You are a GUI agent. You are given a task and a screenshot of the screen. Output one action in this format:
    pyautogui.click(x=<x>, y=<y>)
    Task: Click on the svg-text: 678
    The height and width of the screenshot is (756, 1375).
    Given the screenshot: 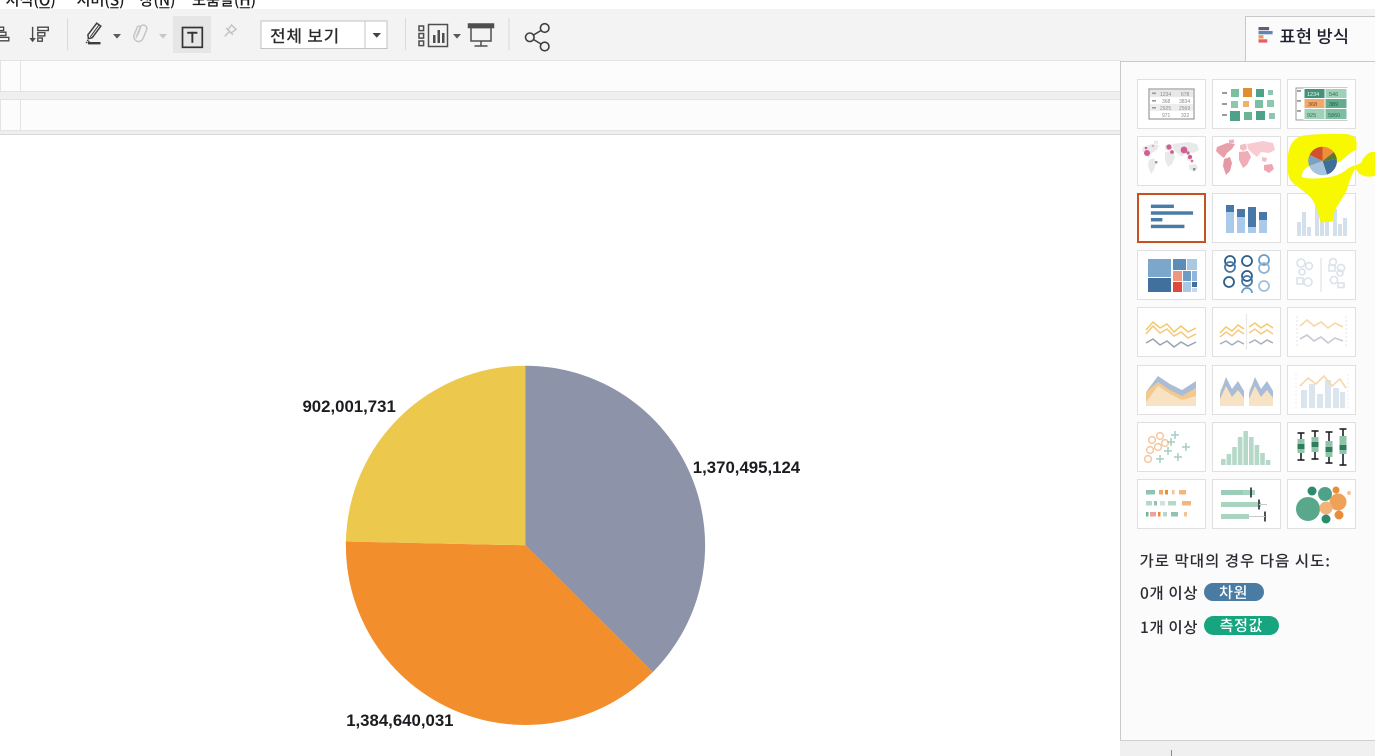 What is the action you would take?
    pyautogui.click(x=1185, y=95)
    